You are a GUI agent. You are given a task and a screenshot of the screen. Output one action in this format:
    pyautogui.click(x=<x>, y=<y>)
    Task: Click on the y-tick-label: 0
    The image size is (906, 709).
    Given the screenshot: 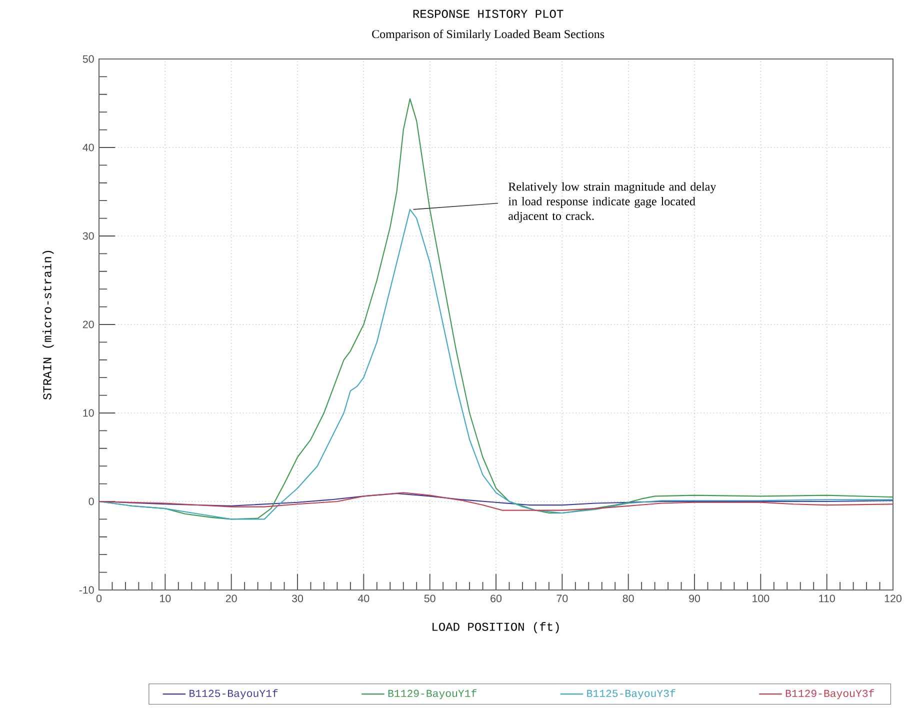 What is the action you would take?
    pyautogui.click(x=91, y=502)
    